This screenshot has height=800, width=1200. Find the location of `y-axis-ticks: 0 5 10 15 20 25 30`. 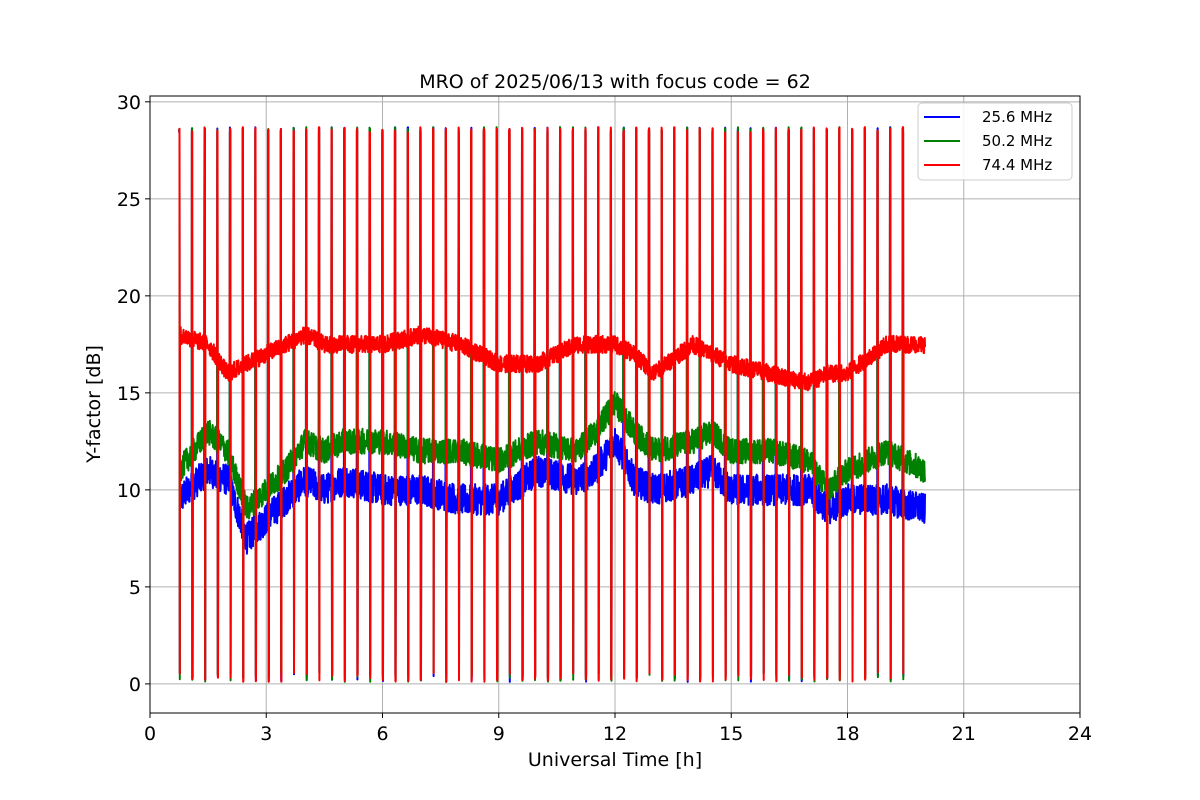

y-axis-ticks: 0 5 10 15 20 25 30 is located at coordinates (133, 394).